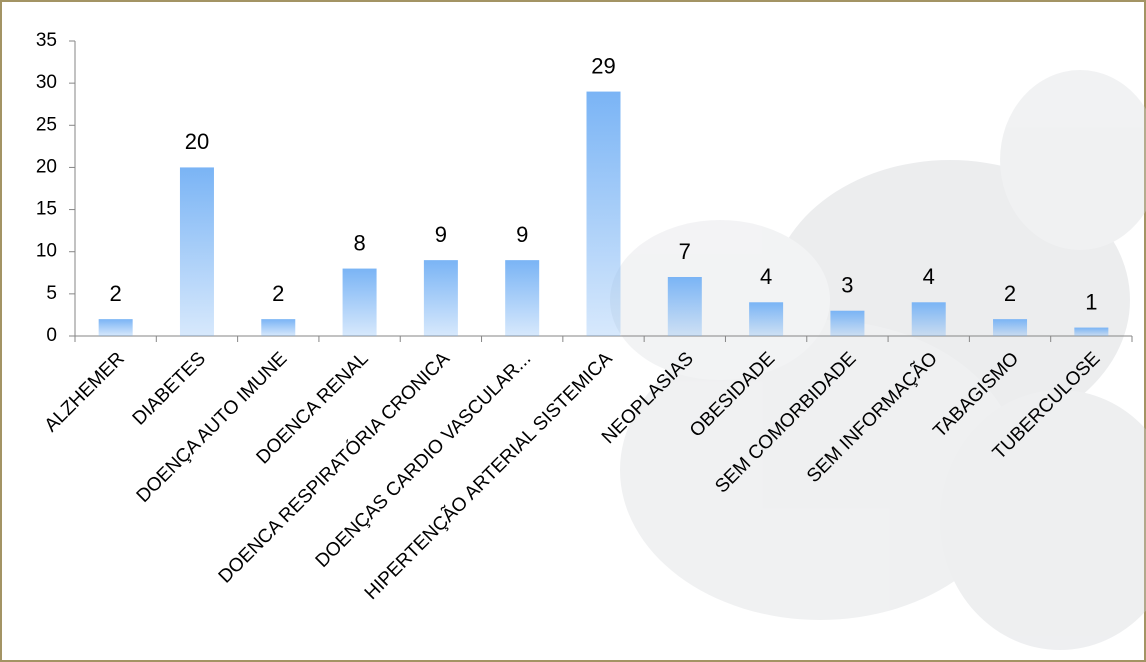 The width and height of the screenshot is (1146, 662). Describe the element at coordinates (46, 166) in the screenshot. I see `y-tick-label: 20` at that location.